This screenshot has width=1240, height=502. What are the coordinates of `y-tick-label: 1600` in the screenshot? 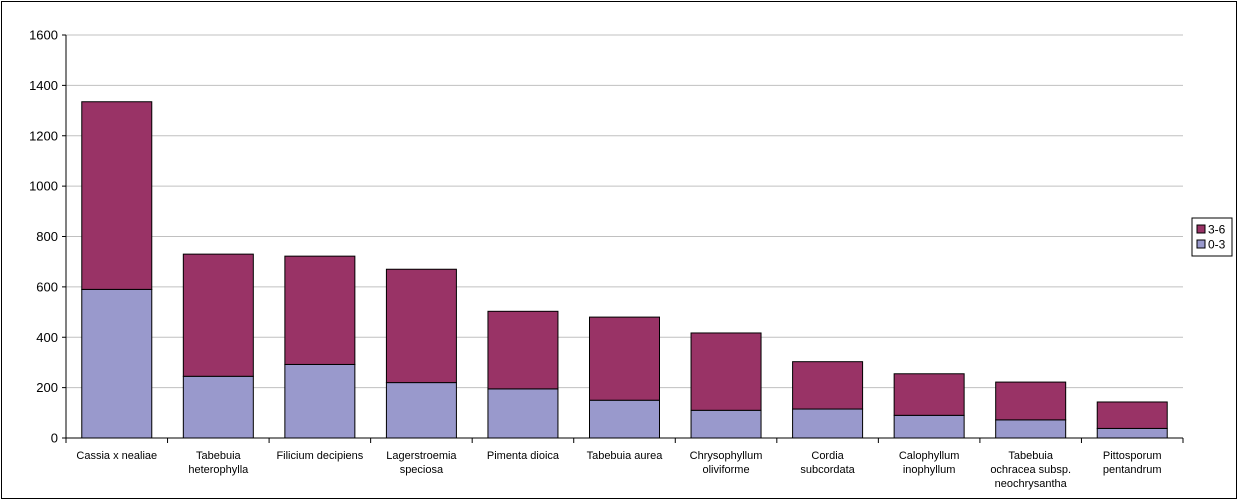 It's located at (43, 35).